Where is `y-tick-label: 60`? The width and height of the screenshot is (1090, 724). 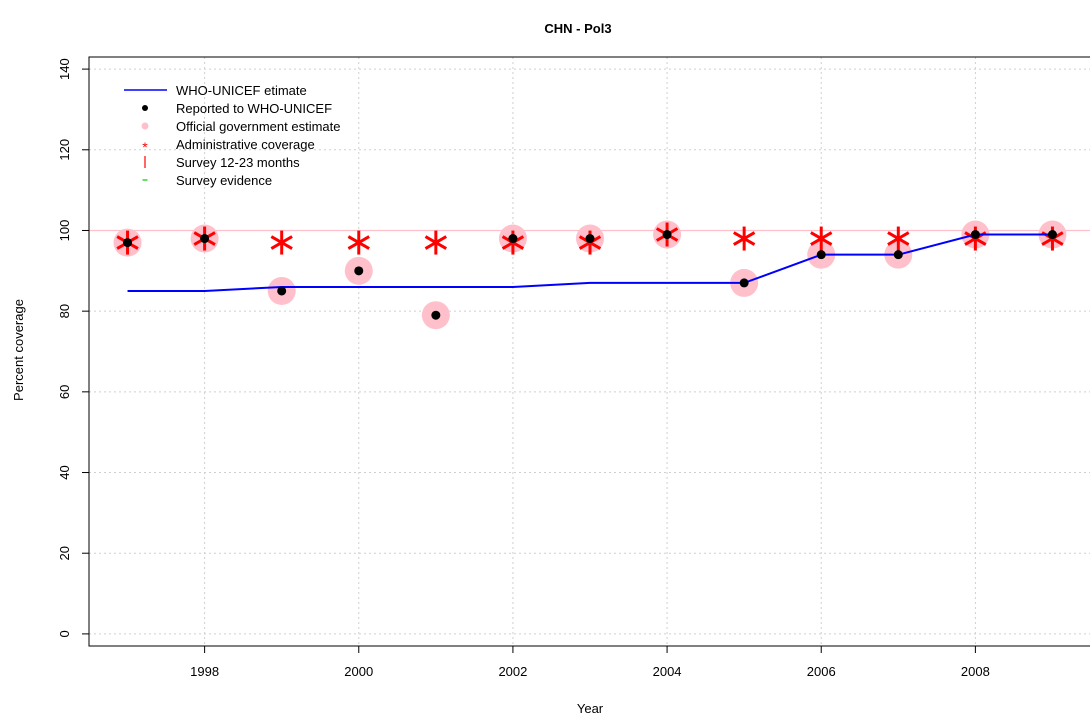
y-tick-label: 60 is located at coordinates (64, 392).